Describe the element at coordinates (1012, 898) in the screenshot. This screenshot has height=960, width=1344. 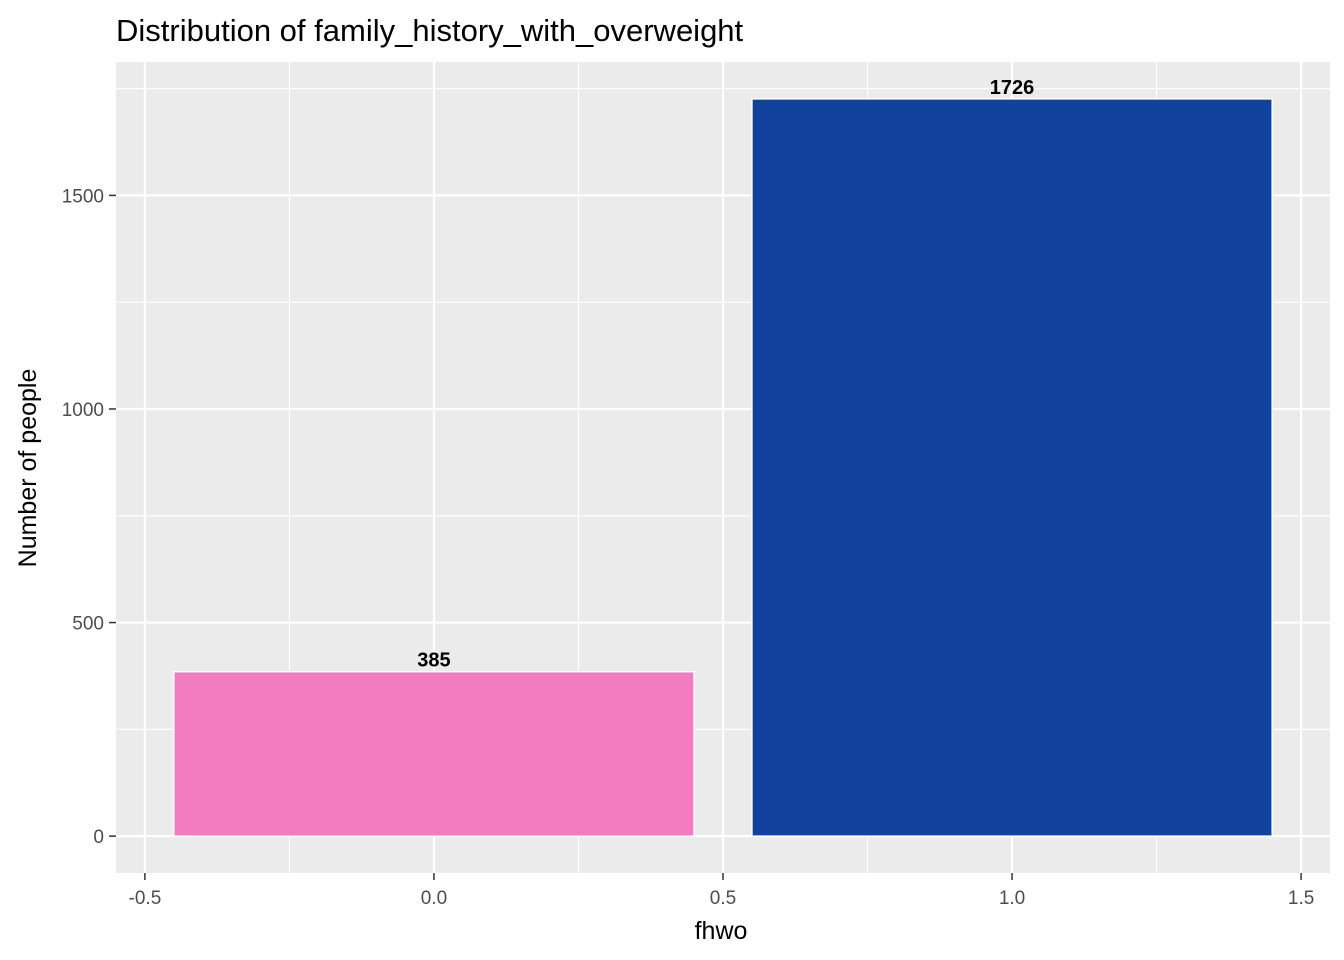
I see `x-tick-label: 1.0` at that location.